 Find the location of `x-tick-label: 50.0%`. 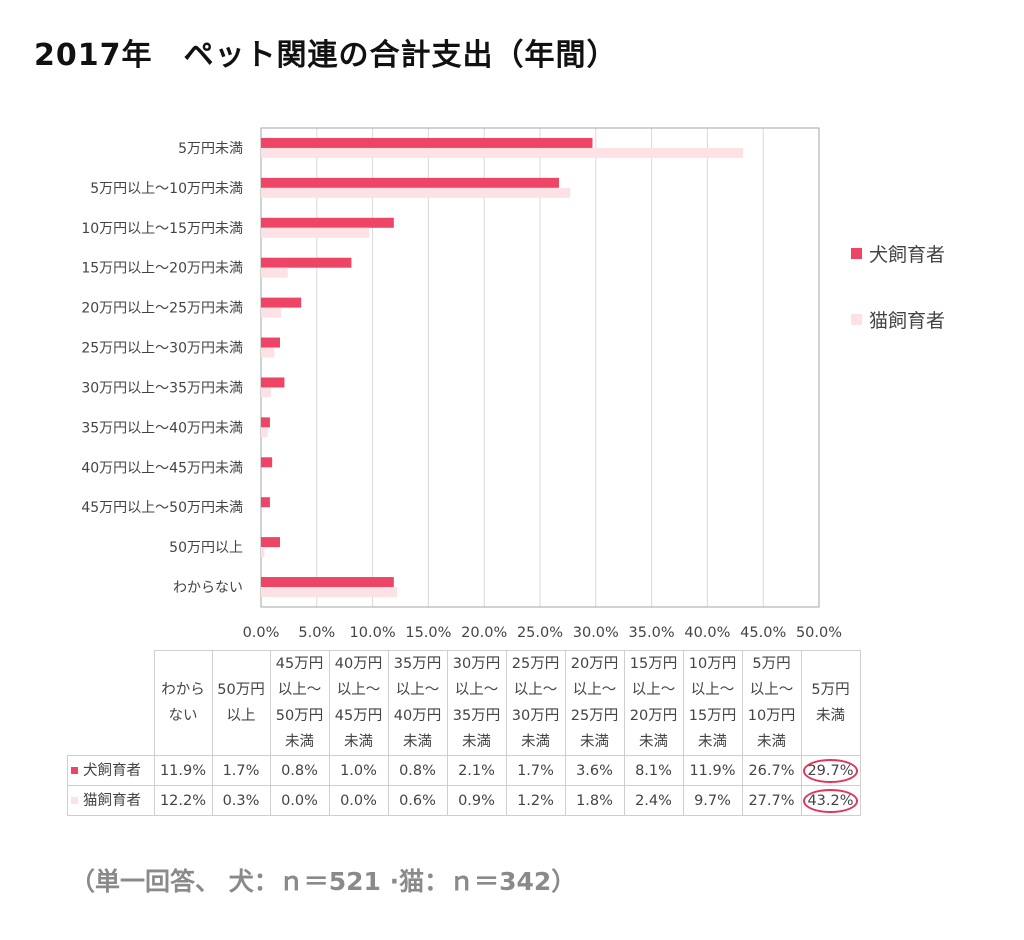

x-tick-label: 50.0% is located at coordinates (819, 633).